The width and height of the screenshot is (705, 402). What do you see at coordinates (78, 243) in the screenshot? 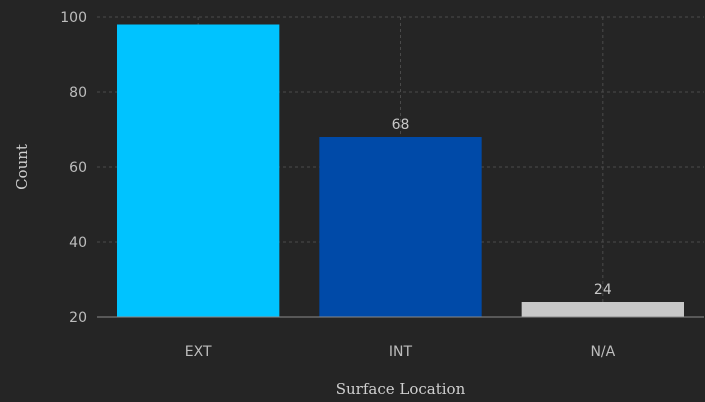
I see `y-tick-label: 40` at bounding box center [78, 243].